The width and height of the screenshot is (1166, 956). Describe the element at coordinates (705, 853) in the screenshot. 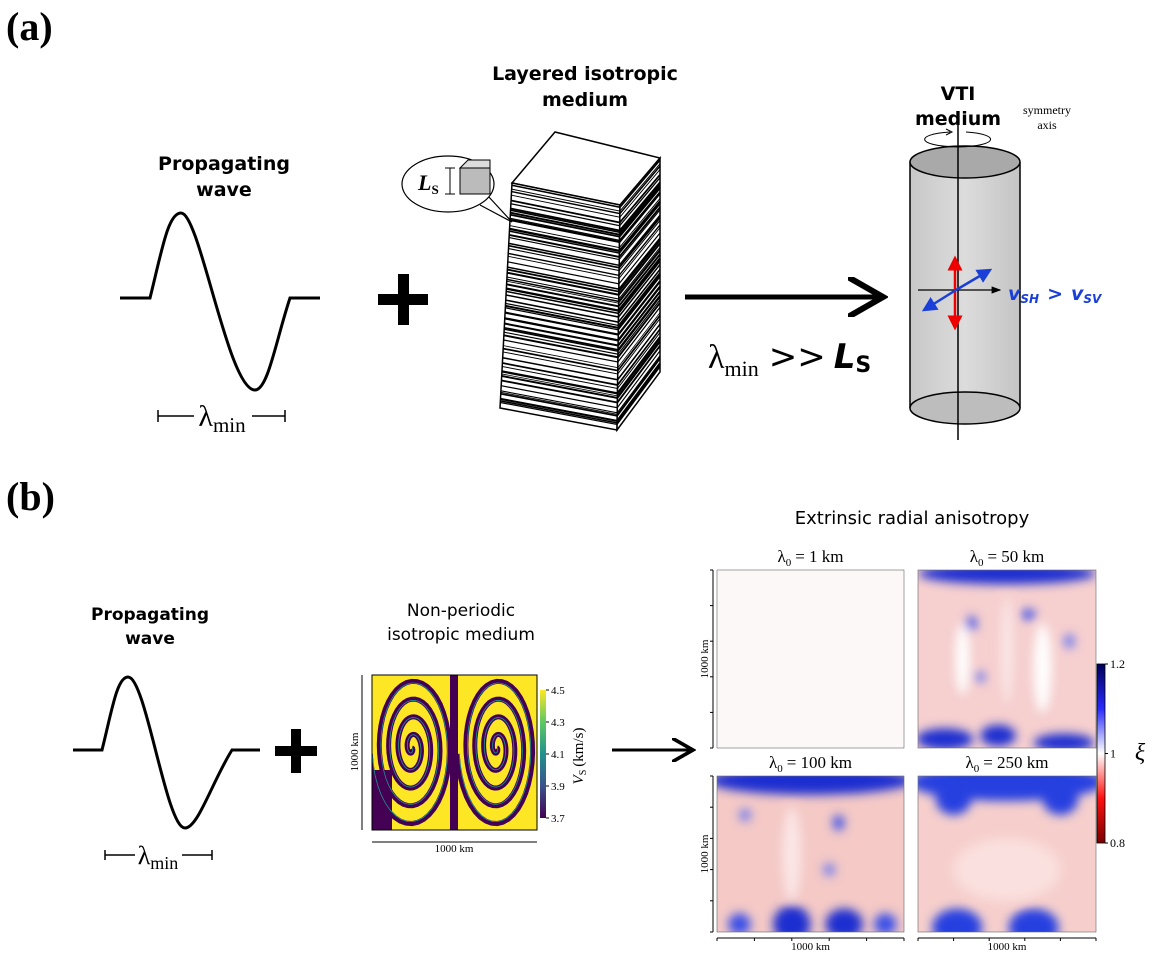

I see `y-axis-label: 1000 km` at that location.